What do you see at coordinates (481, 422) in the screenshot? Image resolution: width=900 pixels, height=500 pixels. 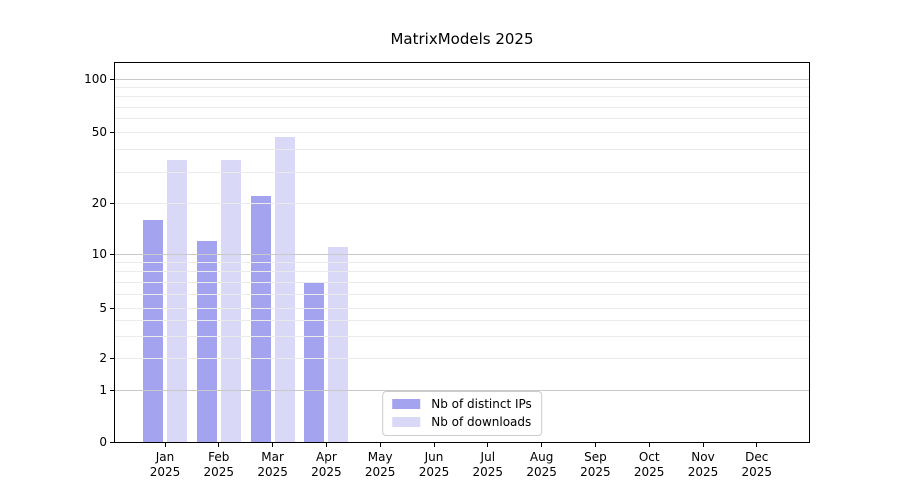 I see `legend-label: Nb of downloads` at bounding box center [481, 422].